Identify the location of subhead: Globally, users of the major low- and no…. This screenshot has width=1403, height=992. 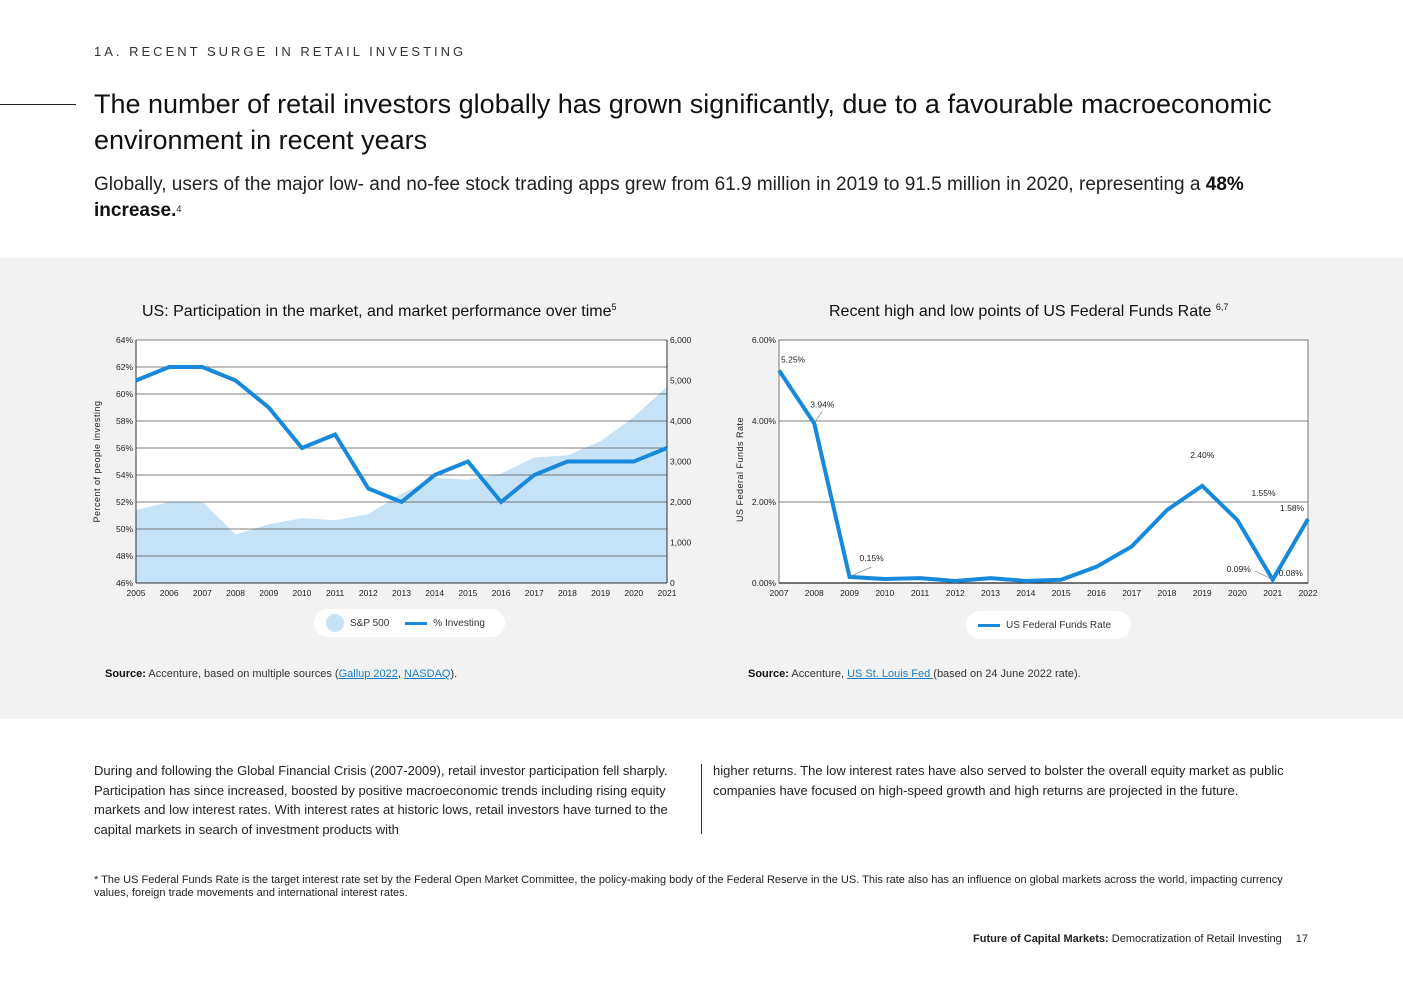
(709, 198).